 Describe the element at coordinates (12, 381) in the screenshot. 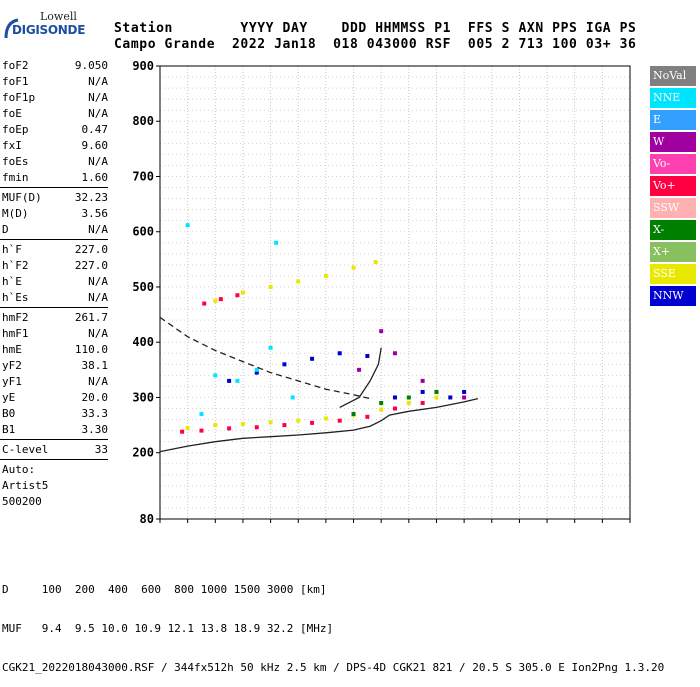

I see `param-label: yF1` at that location.